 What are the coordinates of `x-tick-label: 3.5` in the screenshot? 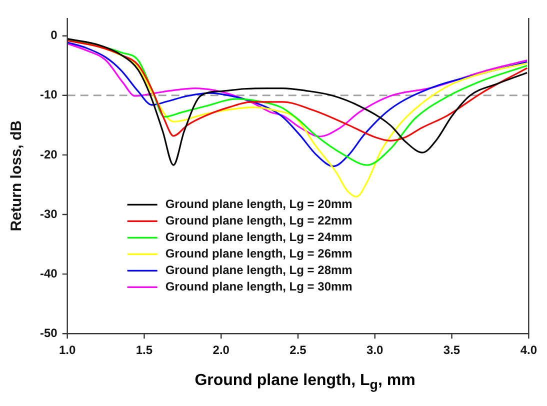 It's located at (451, 350).